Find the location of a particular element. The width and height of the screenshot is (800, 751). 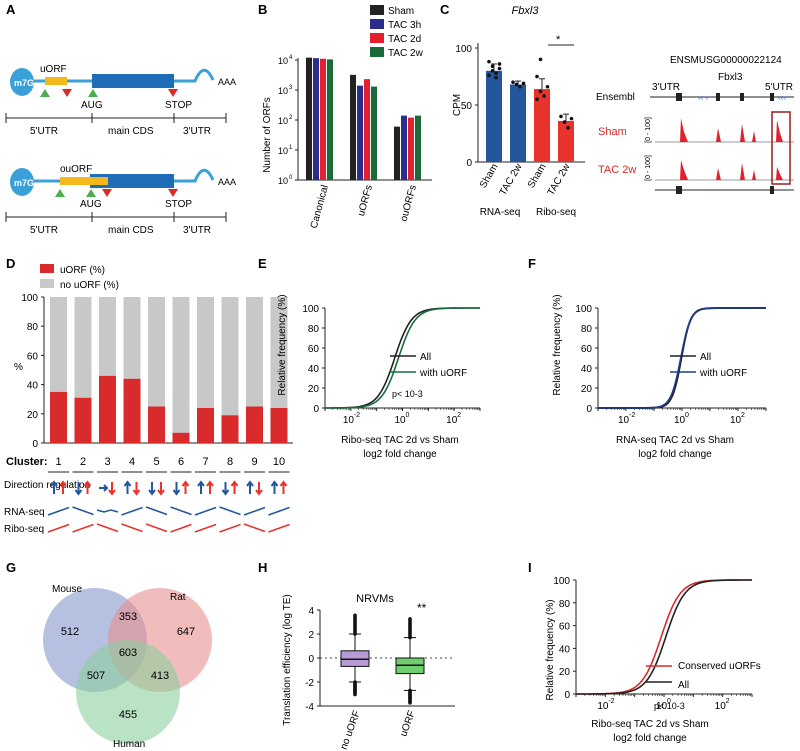

legend-with-uorf: with uORF is located at coordinates (443, 373).